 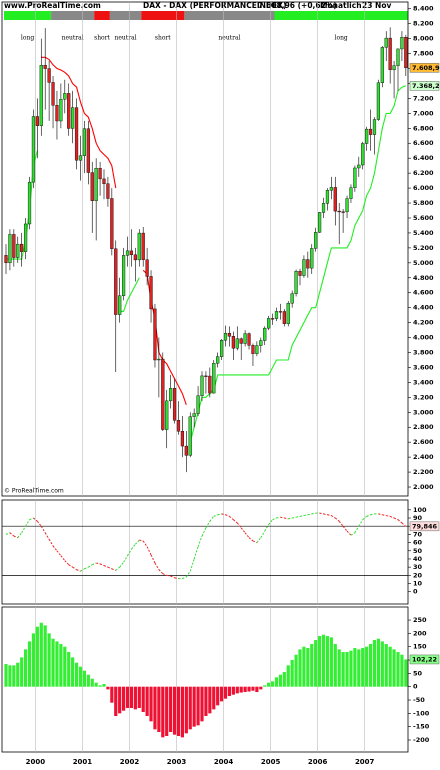 I want to click on y-tick-label: 4.800, so click(x=423, y=278).